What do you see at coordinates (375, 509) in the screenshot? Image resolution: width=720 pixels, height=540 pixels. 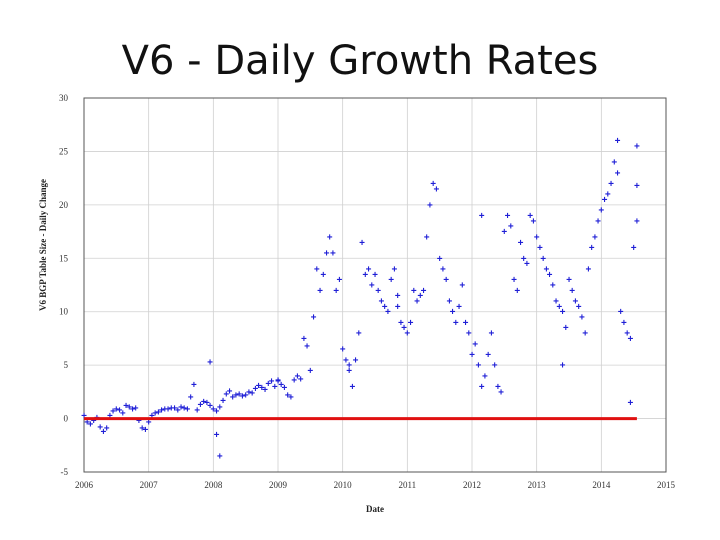 I see `x-axis-label: Date` at bounding box center [375, 509].